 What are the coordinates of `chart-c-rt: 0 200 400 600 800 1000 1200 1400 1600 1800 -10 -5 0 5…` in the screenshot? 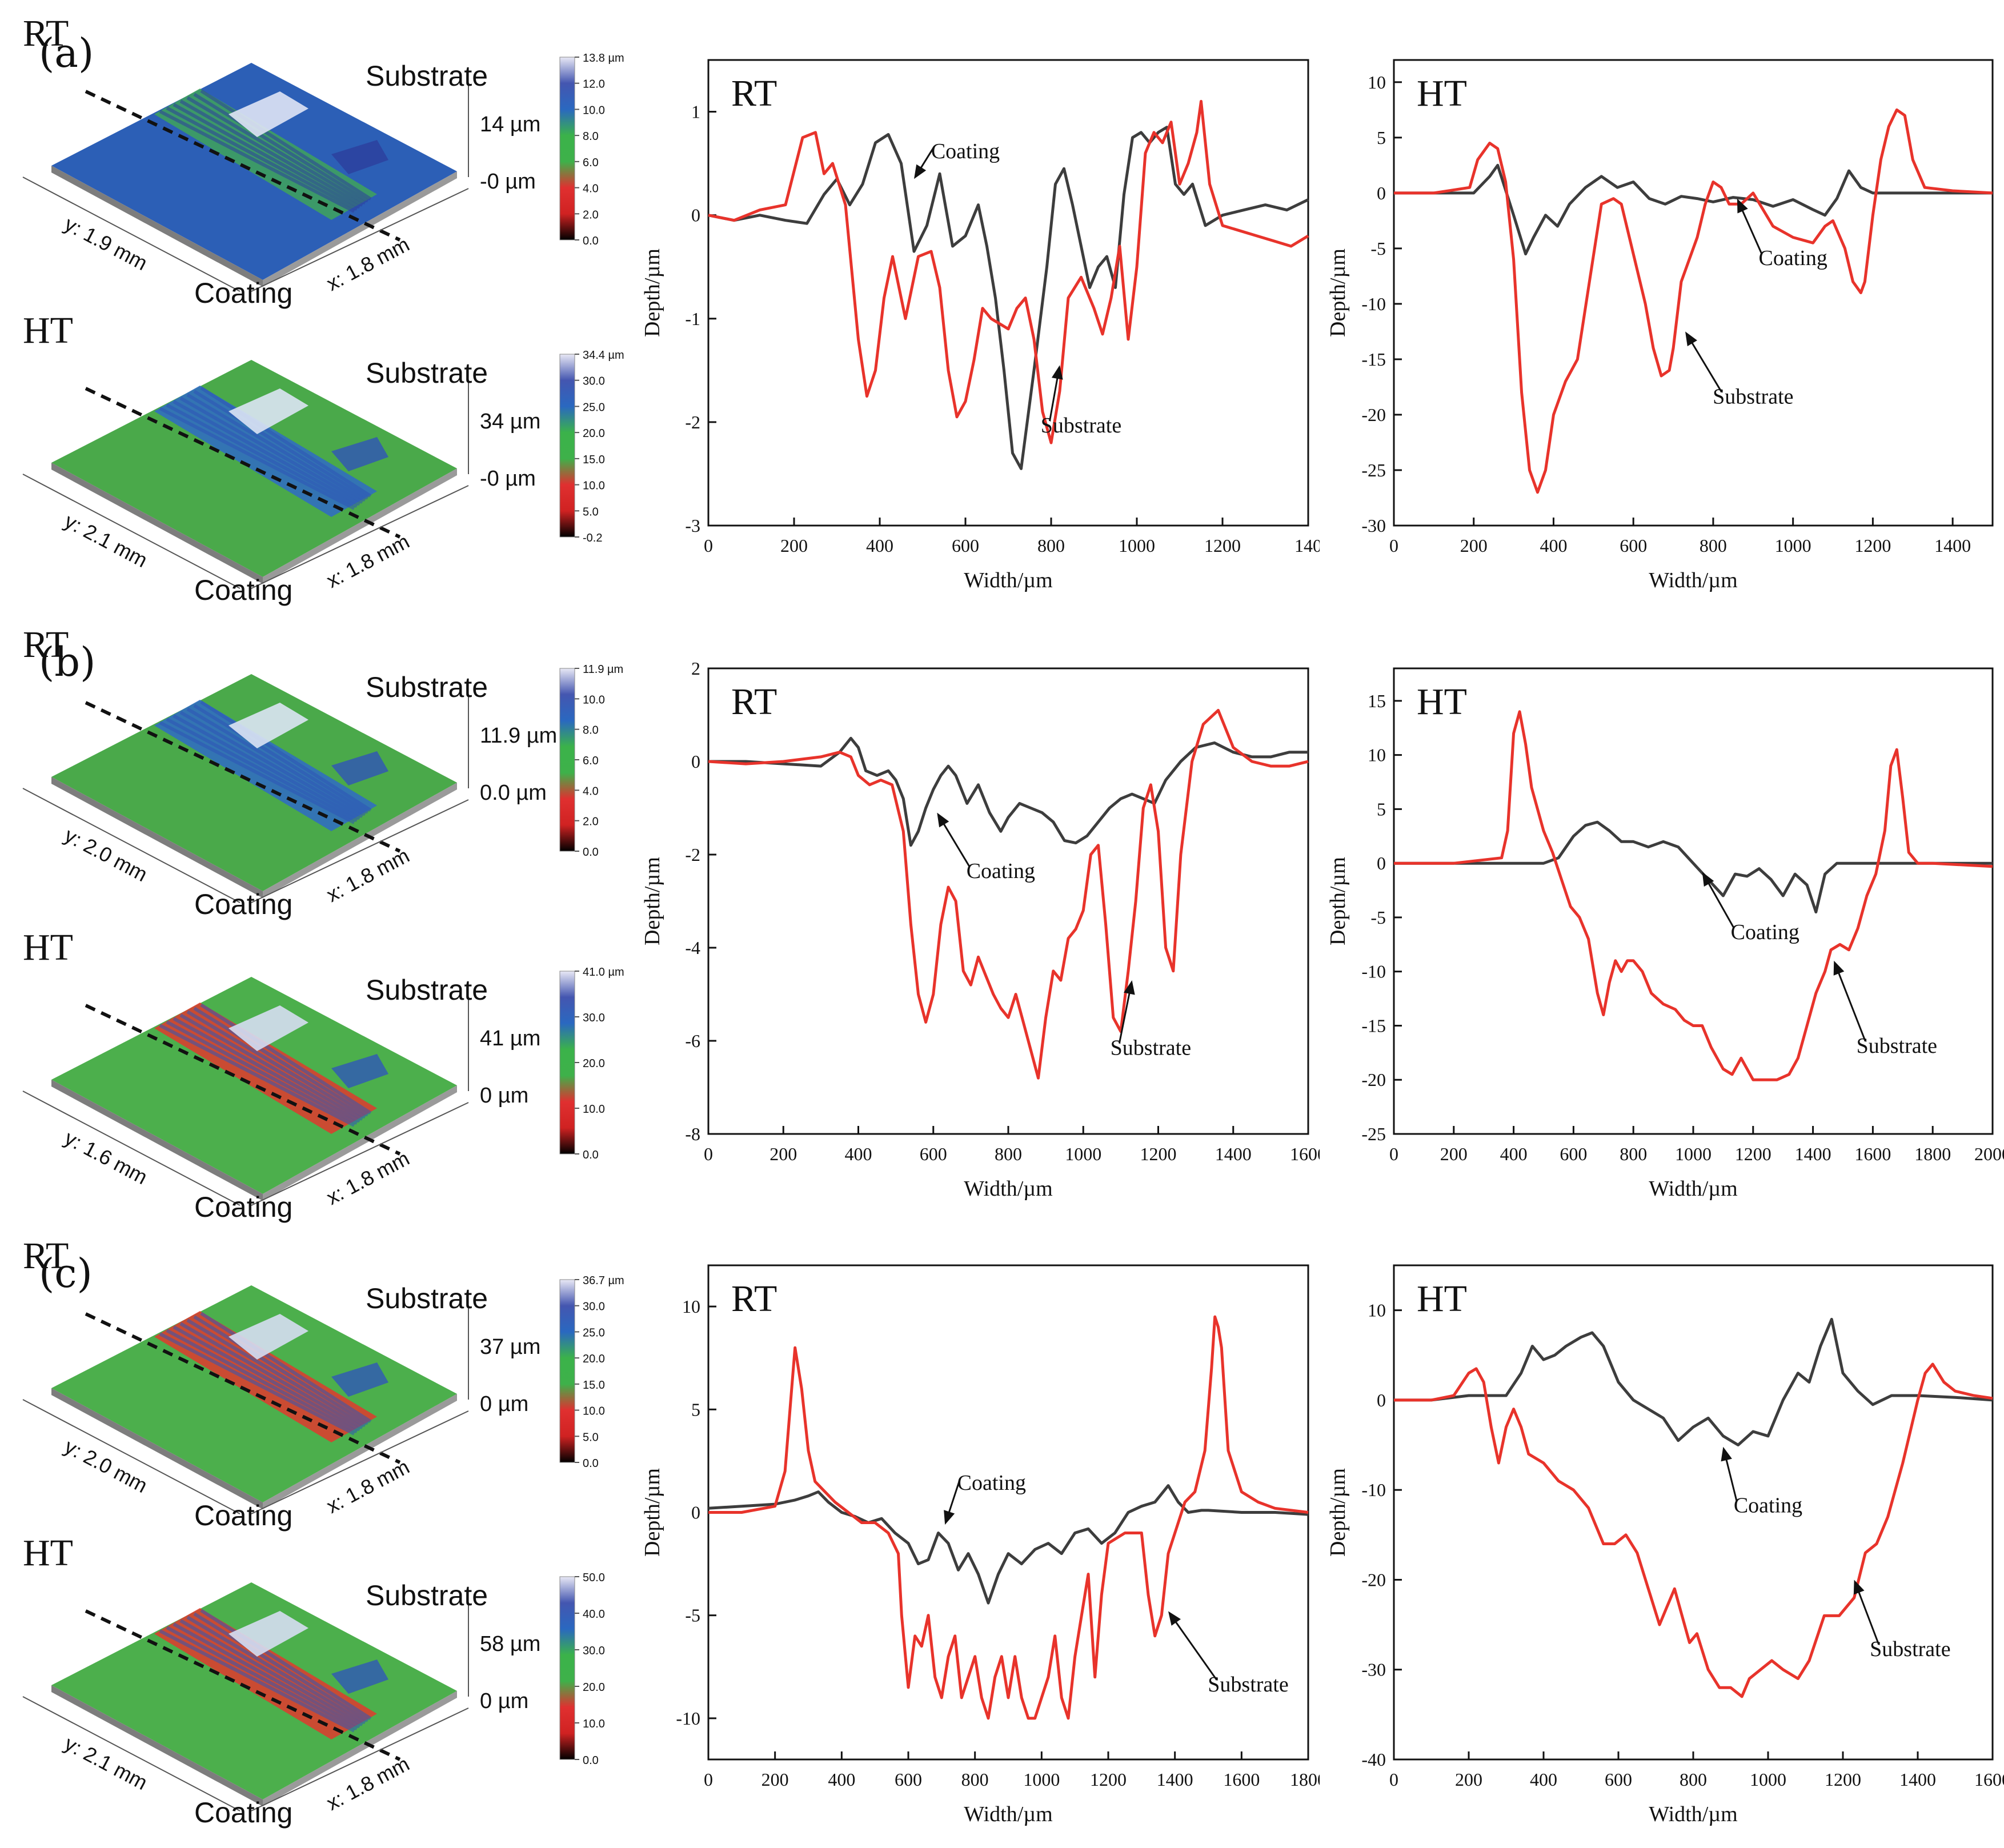 It's located at (980, 1545).